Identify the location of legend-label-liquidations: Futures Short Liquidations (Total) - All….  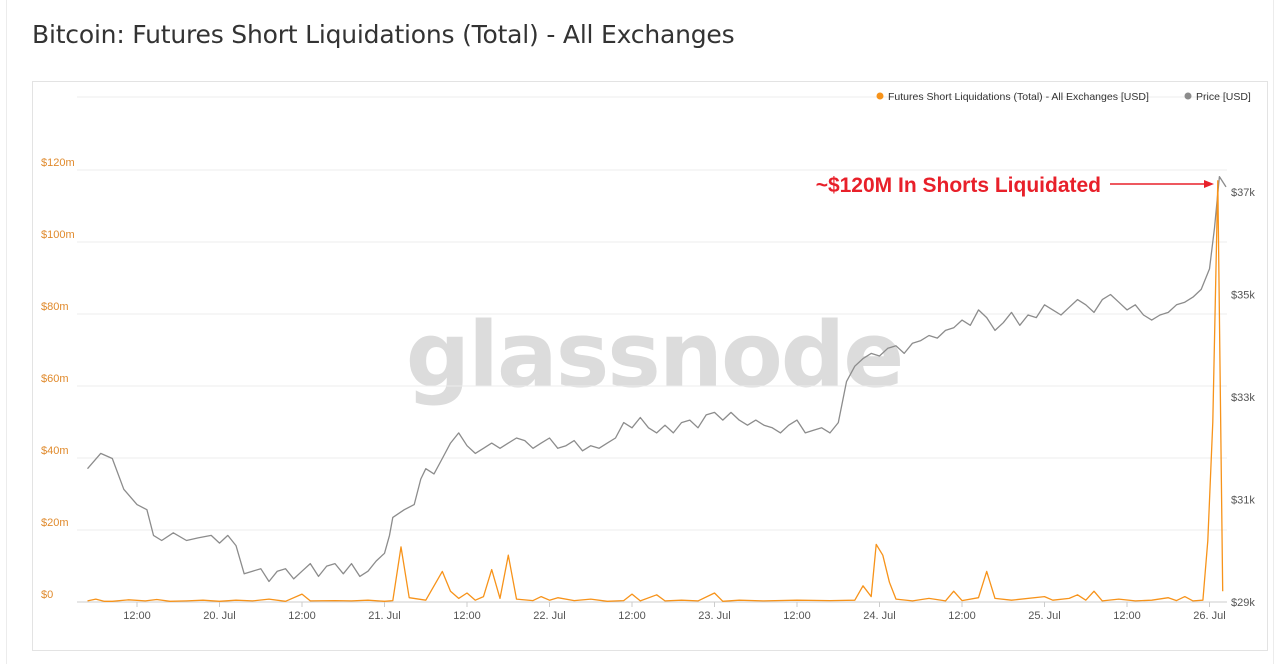
(1018, 97).